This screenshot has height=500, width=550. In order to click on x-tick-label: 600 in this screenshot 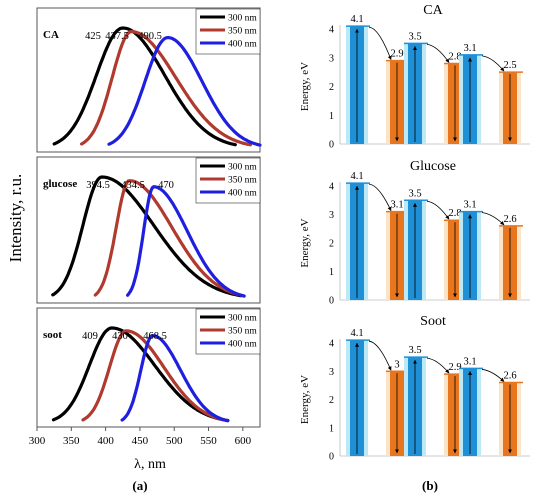, I will do `click(243, 441)`.